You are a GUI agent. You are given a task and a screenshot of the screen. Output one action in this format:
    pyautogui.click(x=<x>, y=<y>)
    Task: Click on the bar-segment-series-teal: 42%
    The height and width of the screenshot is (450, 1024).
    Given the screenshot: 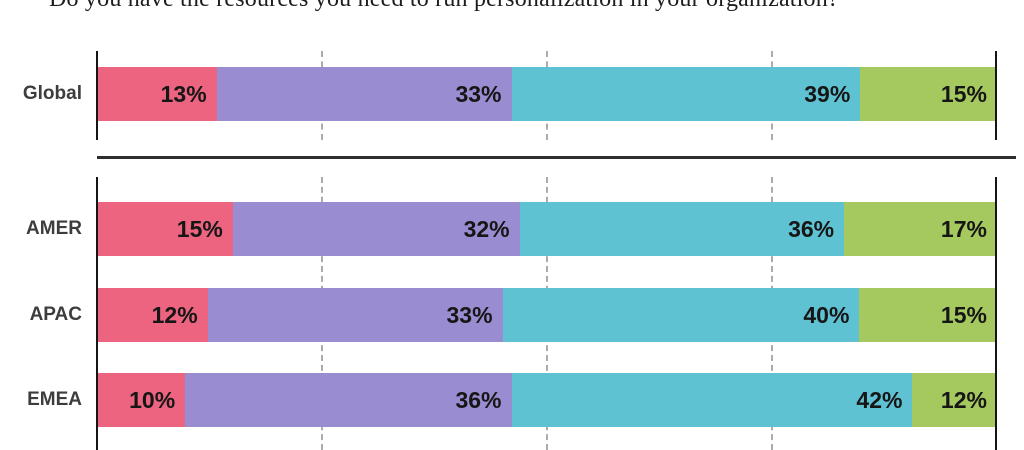 What is the action you would take?
    pyautogui.click(x=712, y=400)
    